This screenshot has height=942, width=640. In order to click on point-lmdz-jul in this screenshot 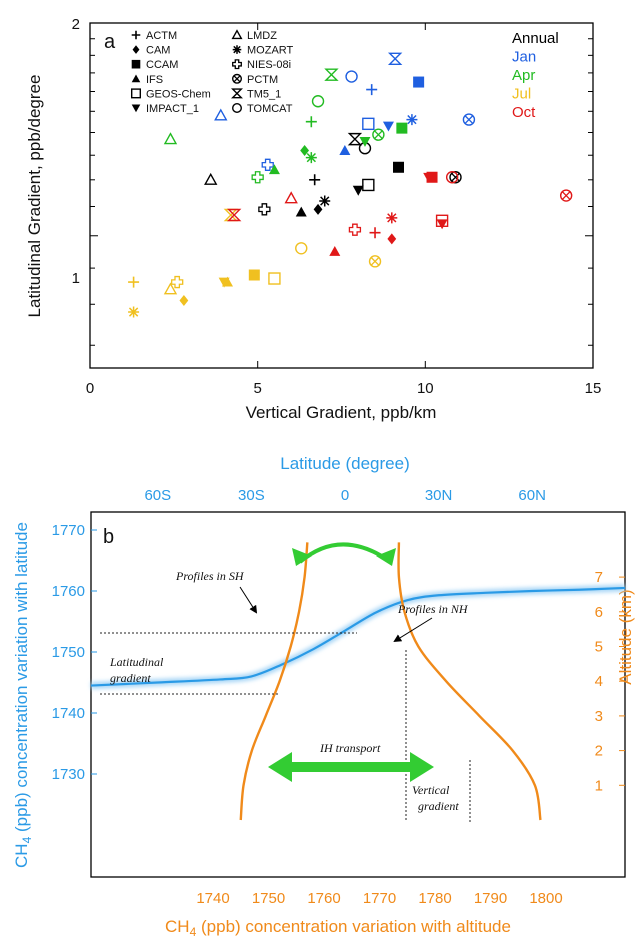, I will do `click(170, 288)`.